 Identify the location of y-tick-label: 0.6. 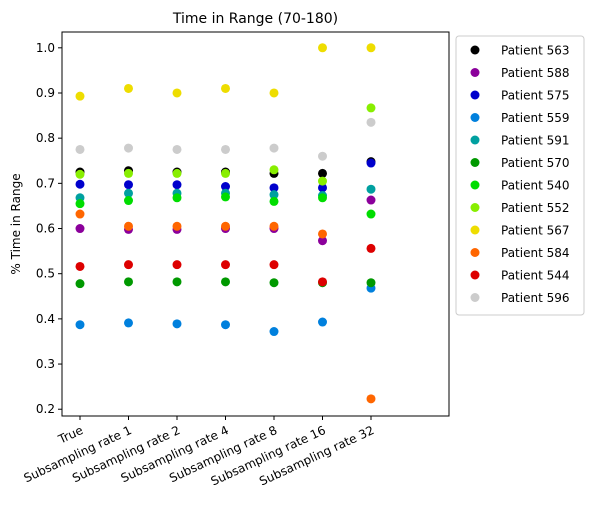
(45, 229).